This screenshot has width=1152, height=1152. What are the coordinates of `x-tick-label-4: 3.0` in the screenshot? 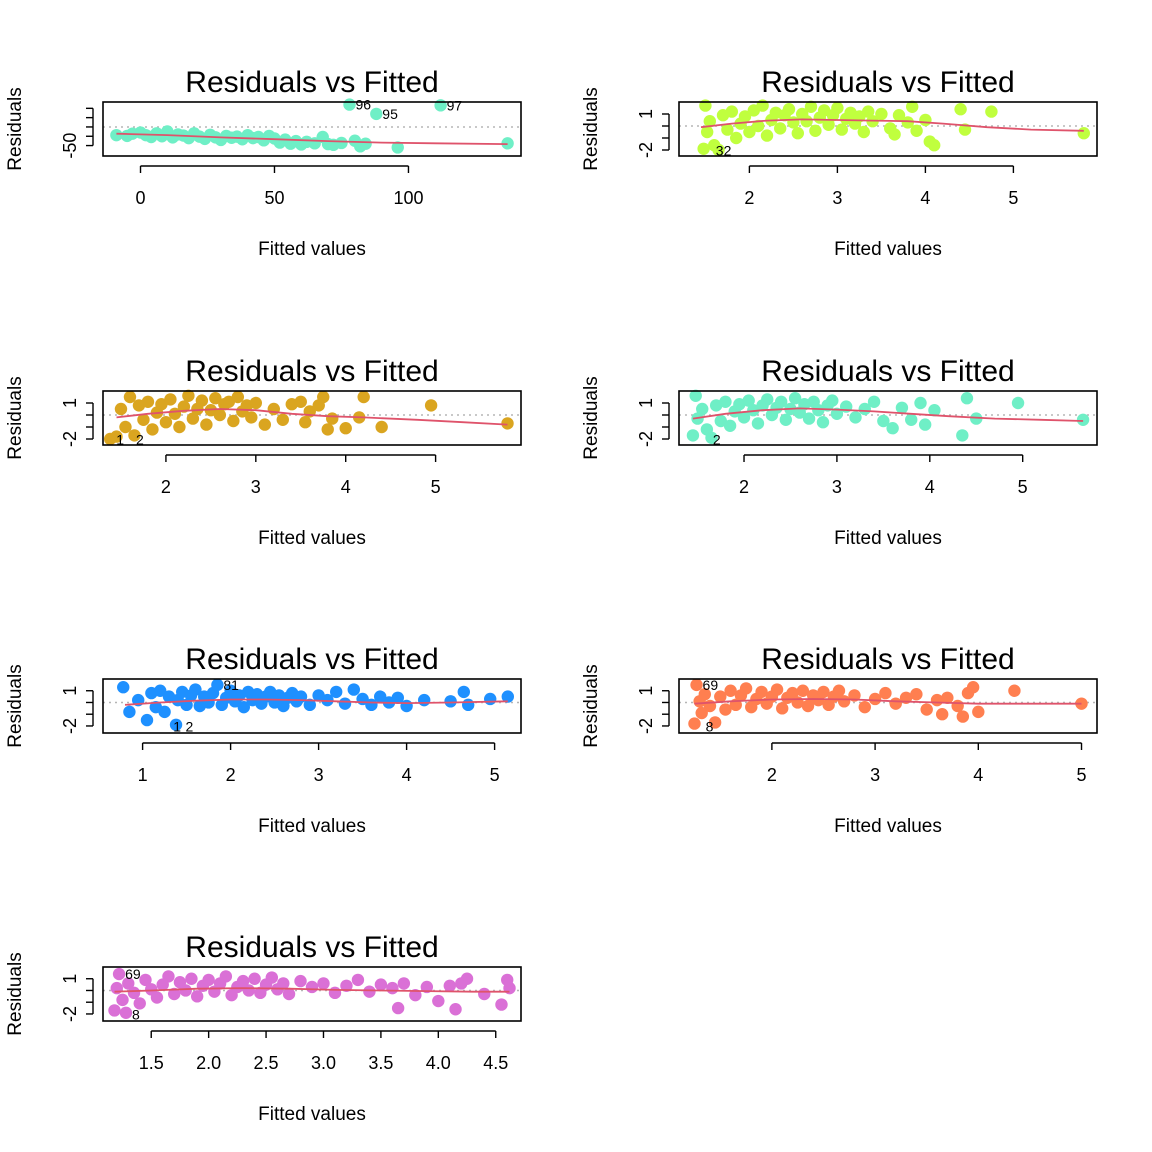 It's located at (323, 1063).